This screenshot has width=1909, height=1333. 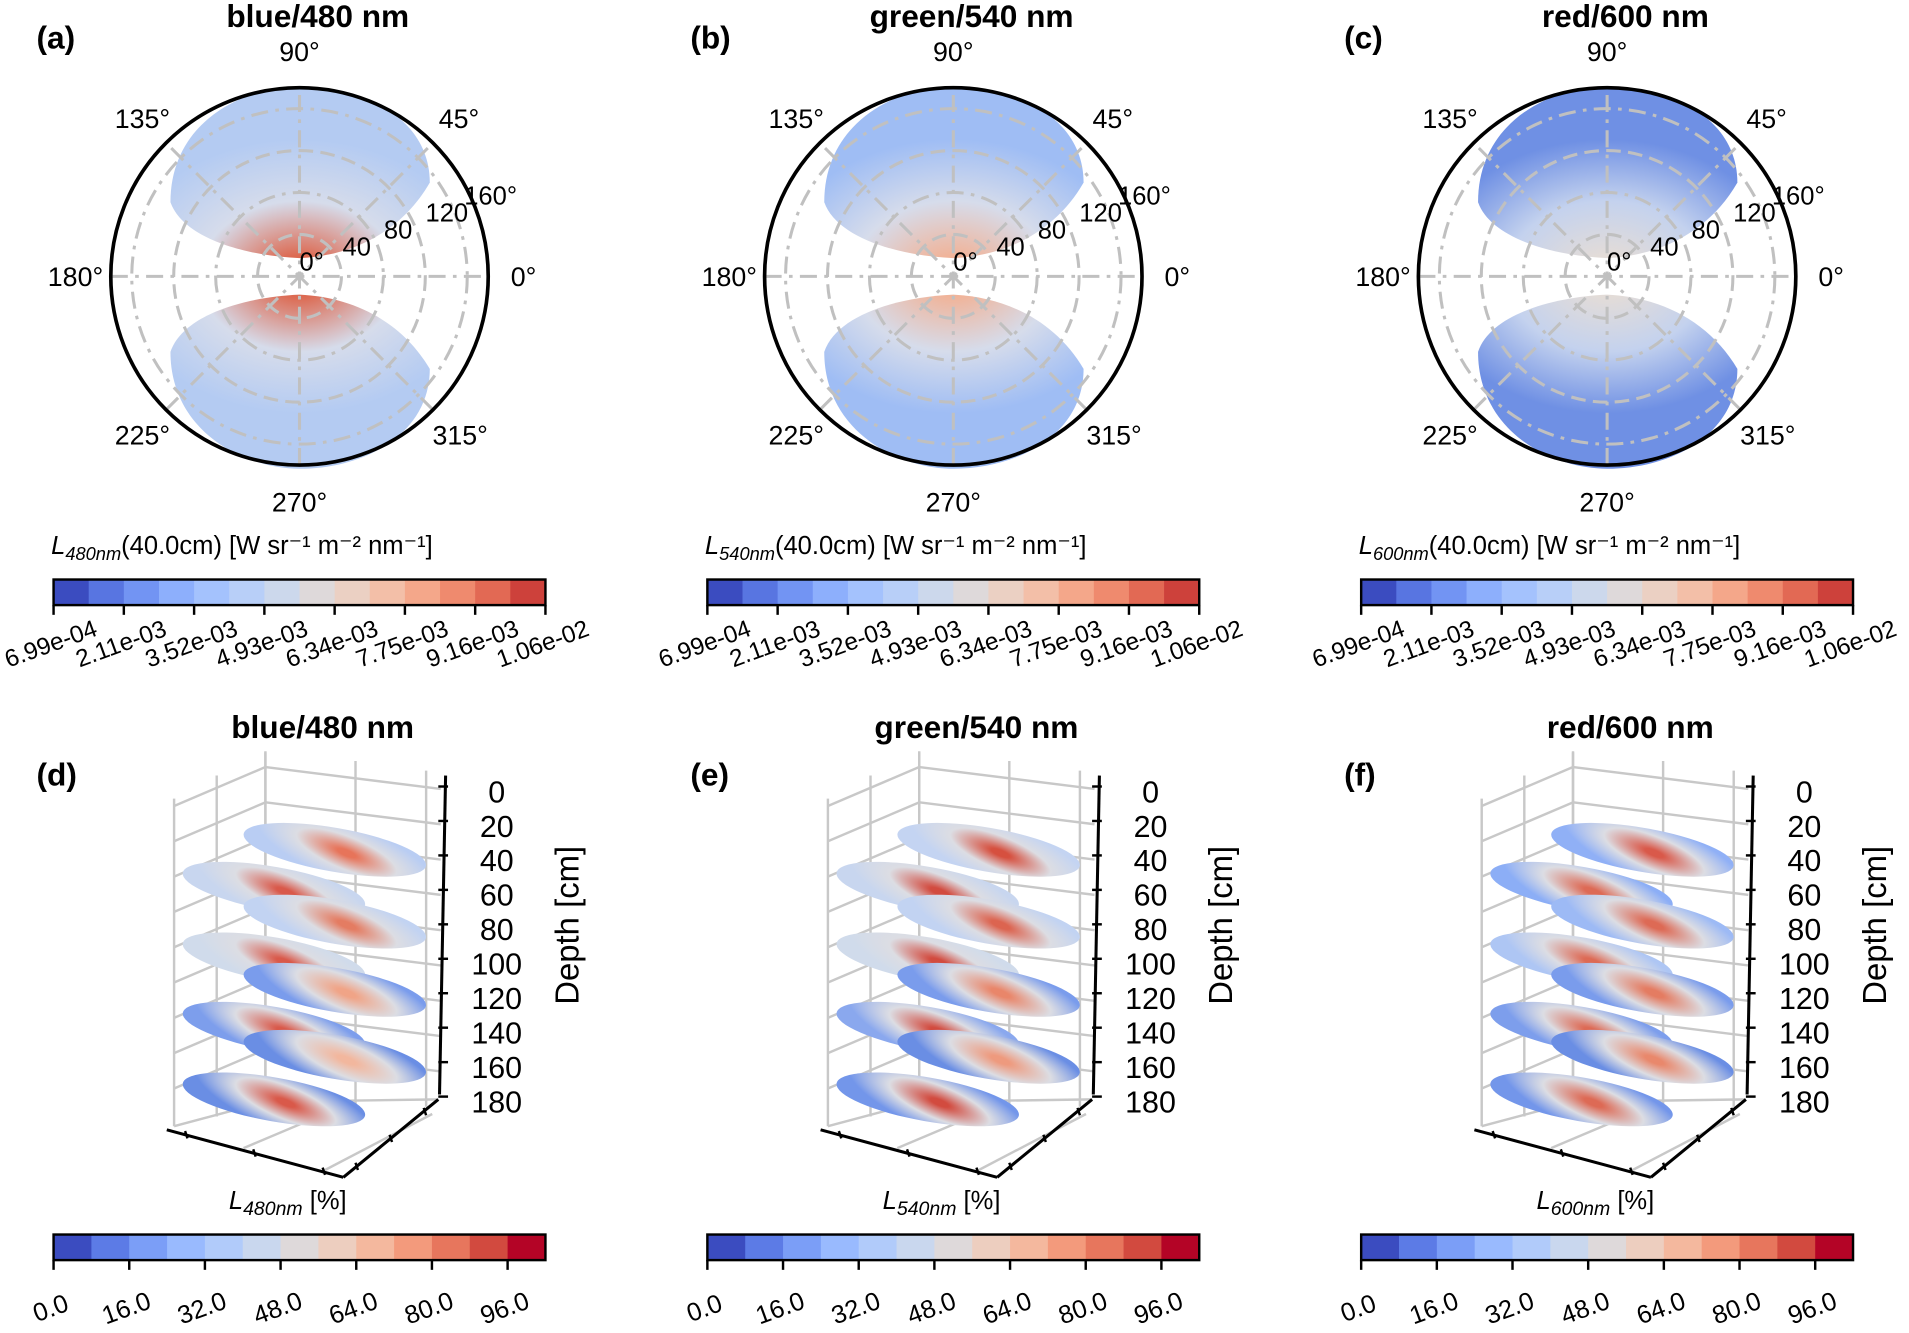 I want to click on angle-tick-label: 0°, so click(x=1178, y=277).